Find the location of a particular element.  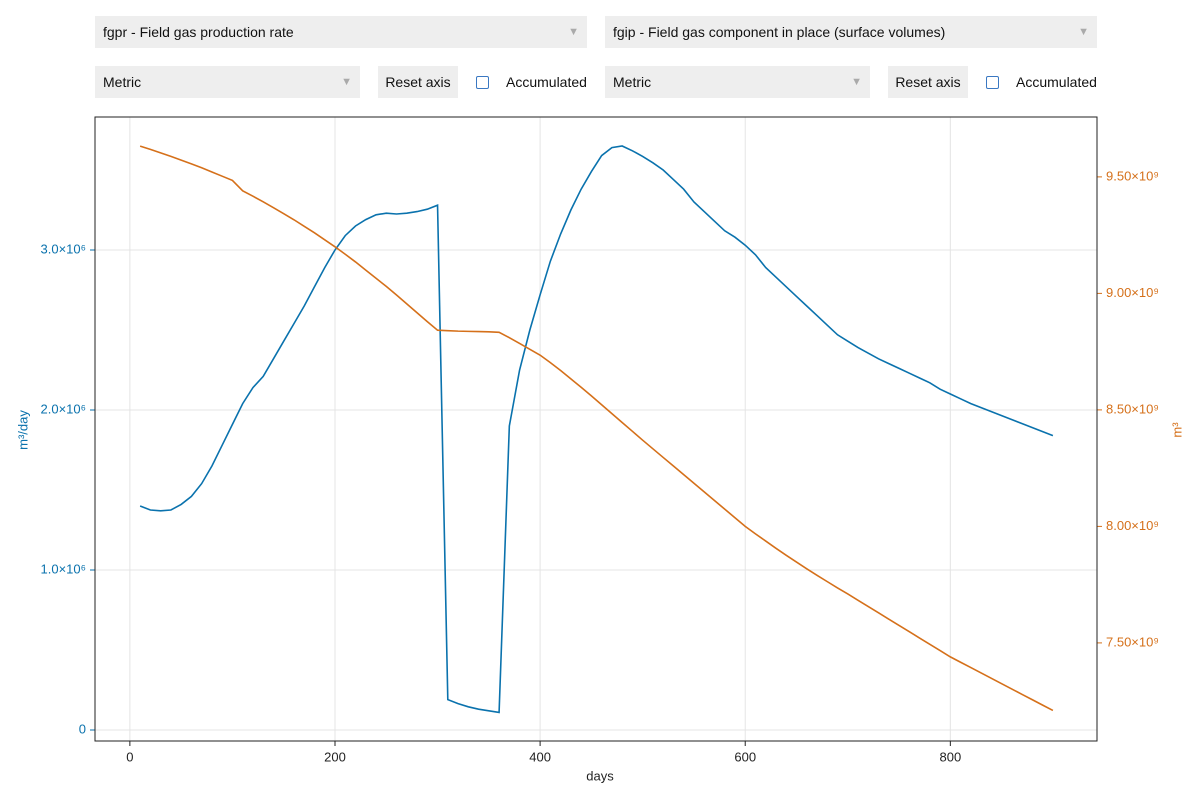

y2-tick-label: 7.50×10⁹ is located at coordinates (1132, 641).